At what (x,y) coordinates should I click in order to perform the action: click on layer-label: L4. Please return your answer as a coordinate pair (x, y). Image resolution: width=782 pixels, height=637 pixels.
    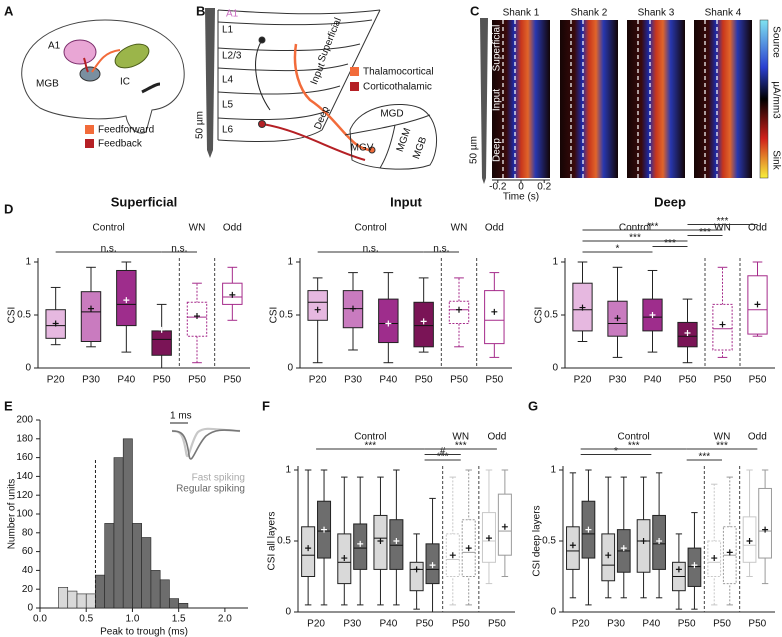
    Looking at the image, I should click on (228, 80).